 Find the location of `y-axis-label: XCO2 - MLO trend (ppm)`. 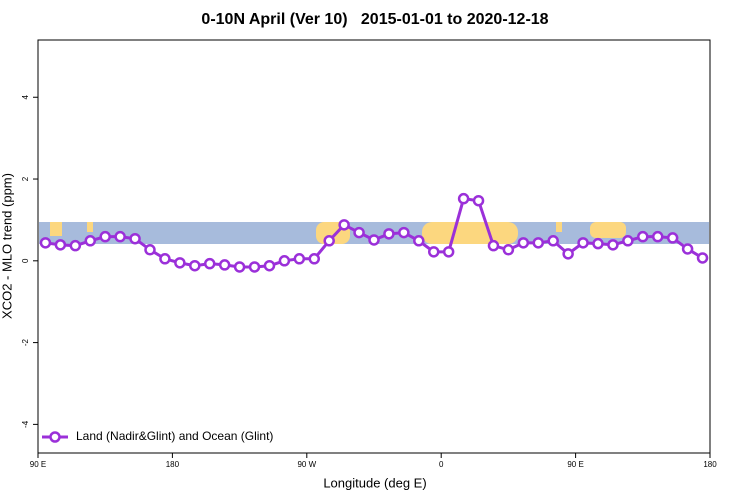

y-axis-label: XCO2 - MLO trend (ppm) is located at coordinates (7, 246).